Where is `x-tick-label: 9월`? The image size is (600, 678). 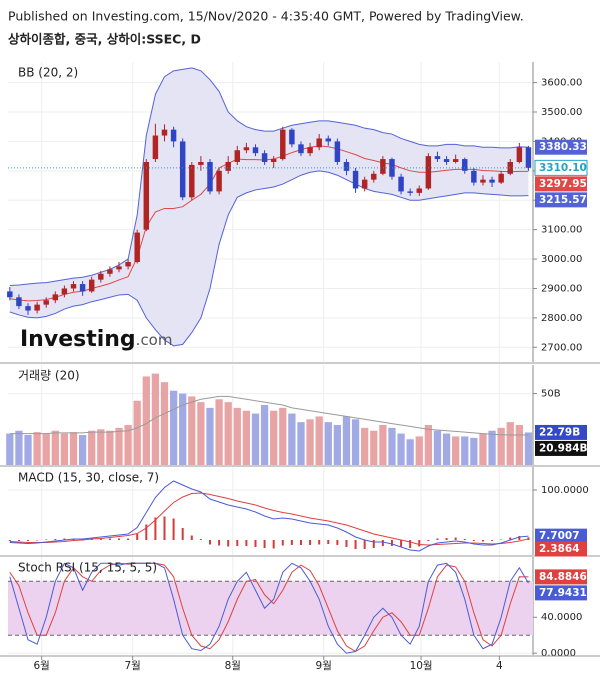 x-tick-label: 9월 is located at coordinates (324, 666).